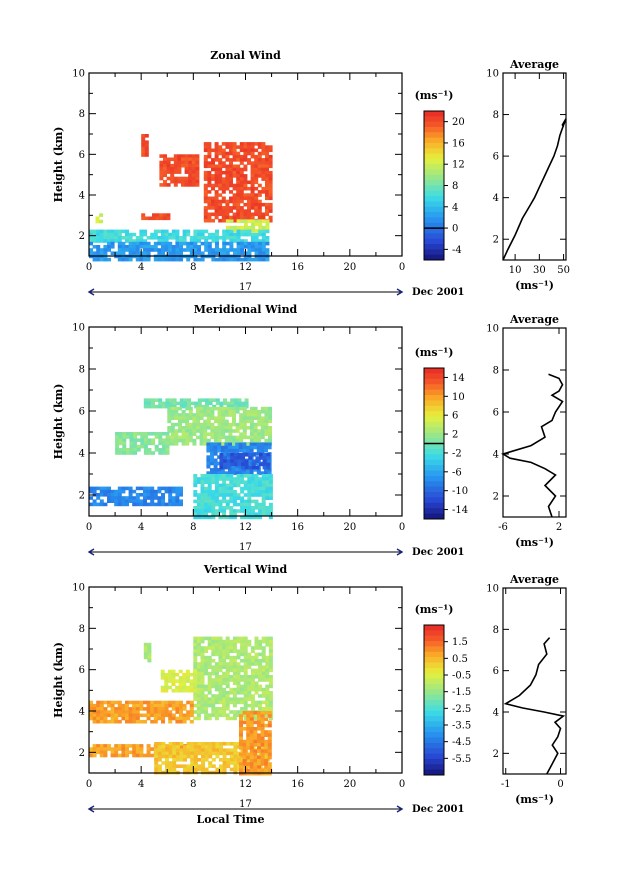 The image size is (617, 873). Describe the element at coordinates (457, 250) in the screenshot. I see `colorbar-tick-label: -4` at that location.